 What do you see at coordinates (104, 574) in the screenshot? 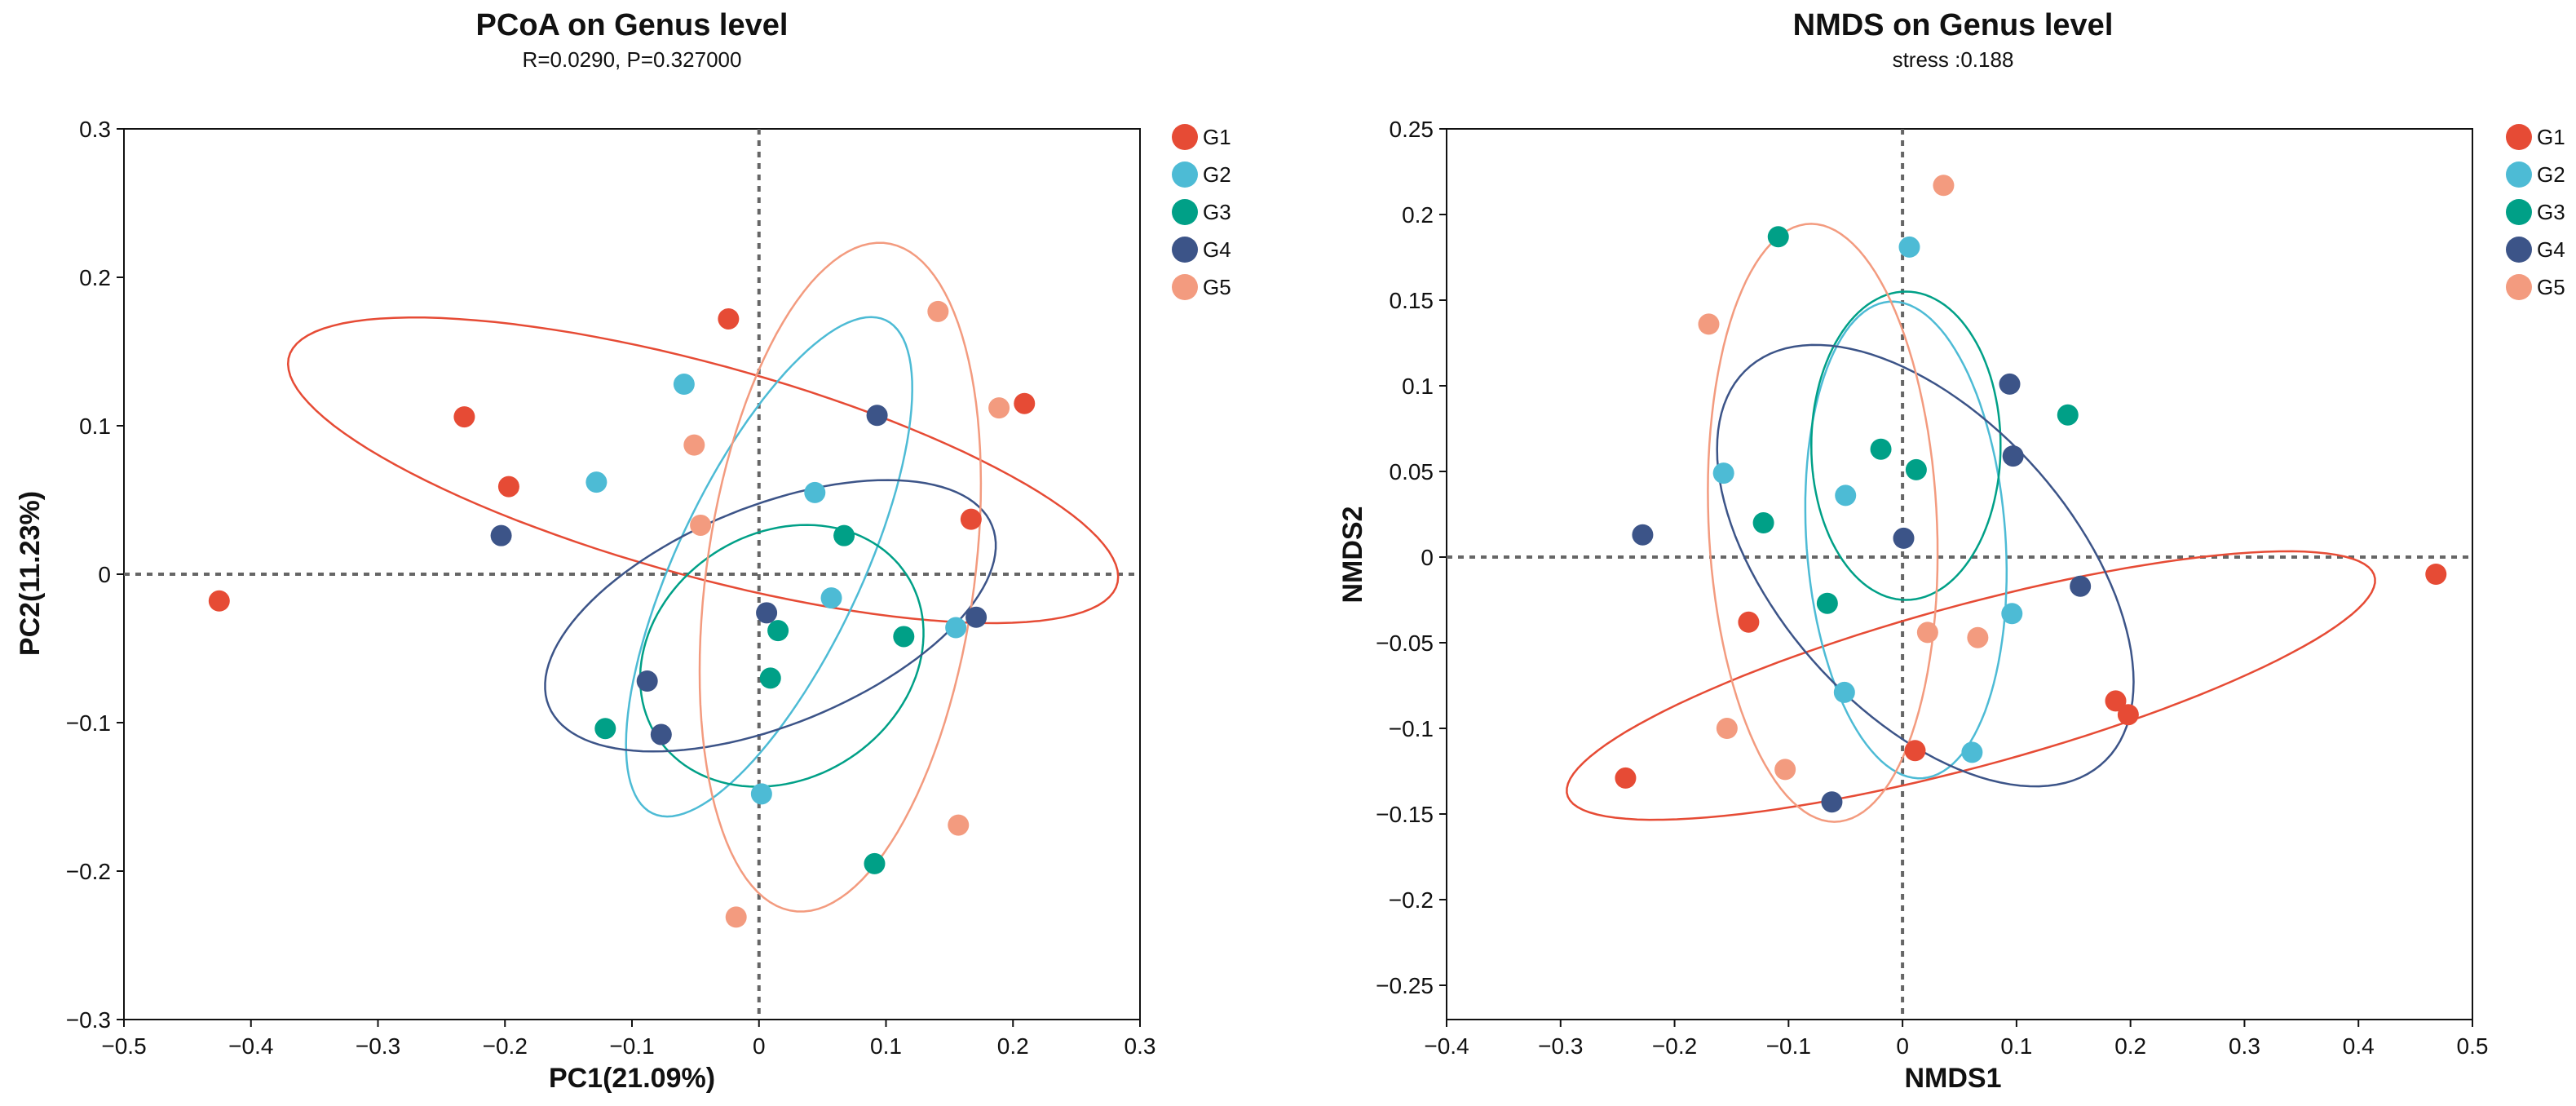
I see `pcoa-y-tick-label: 0` at bounding box center [104, 574].